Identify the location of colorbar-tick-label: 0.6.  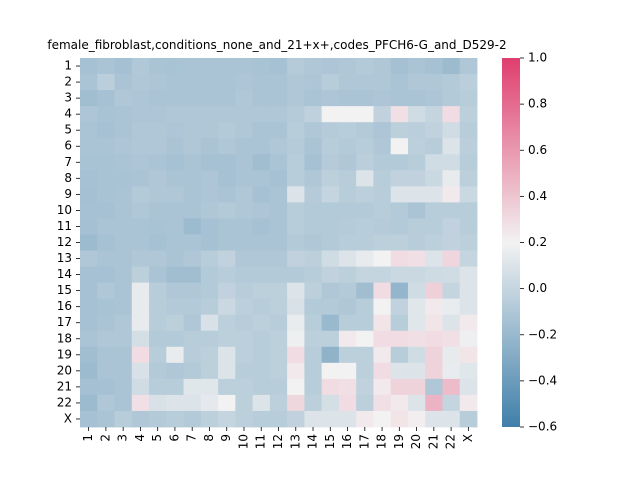
(537, 150).